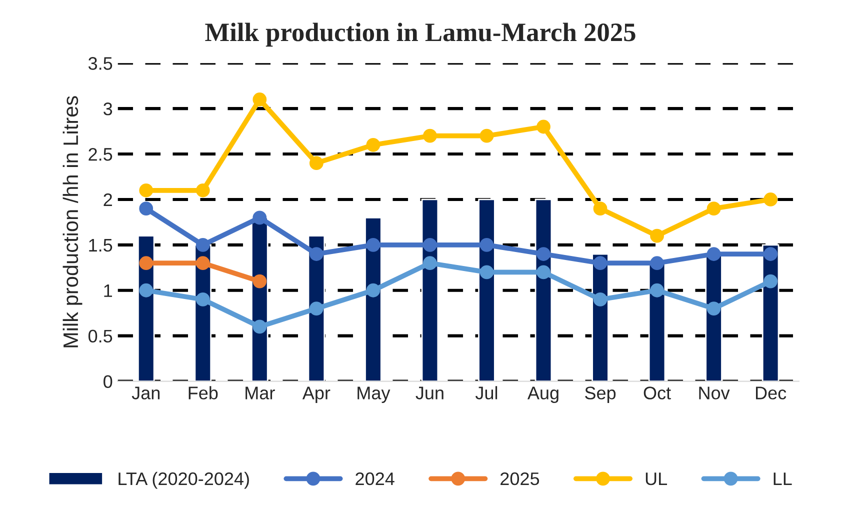  I want to click on x-tick-label: Feb, so click(203, 393).